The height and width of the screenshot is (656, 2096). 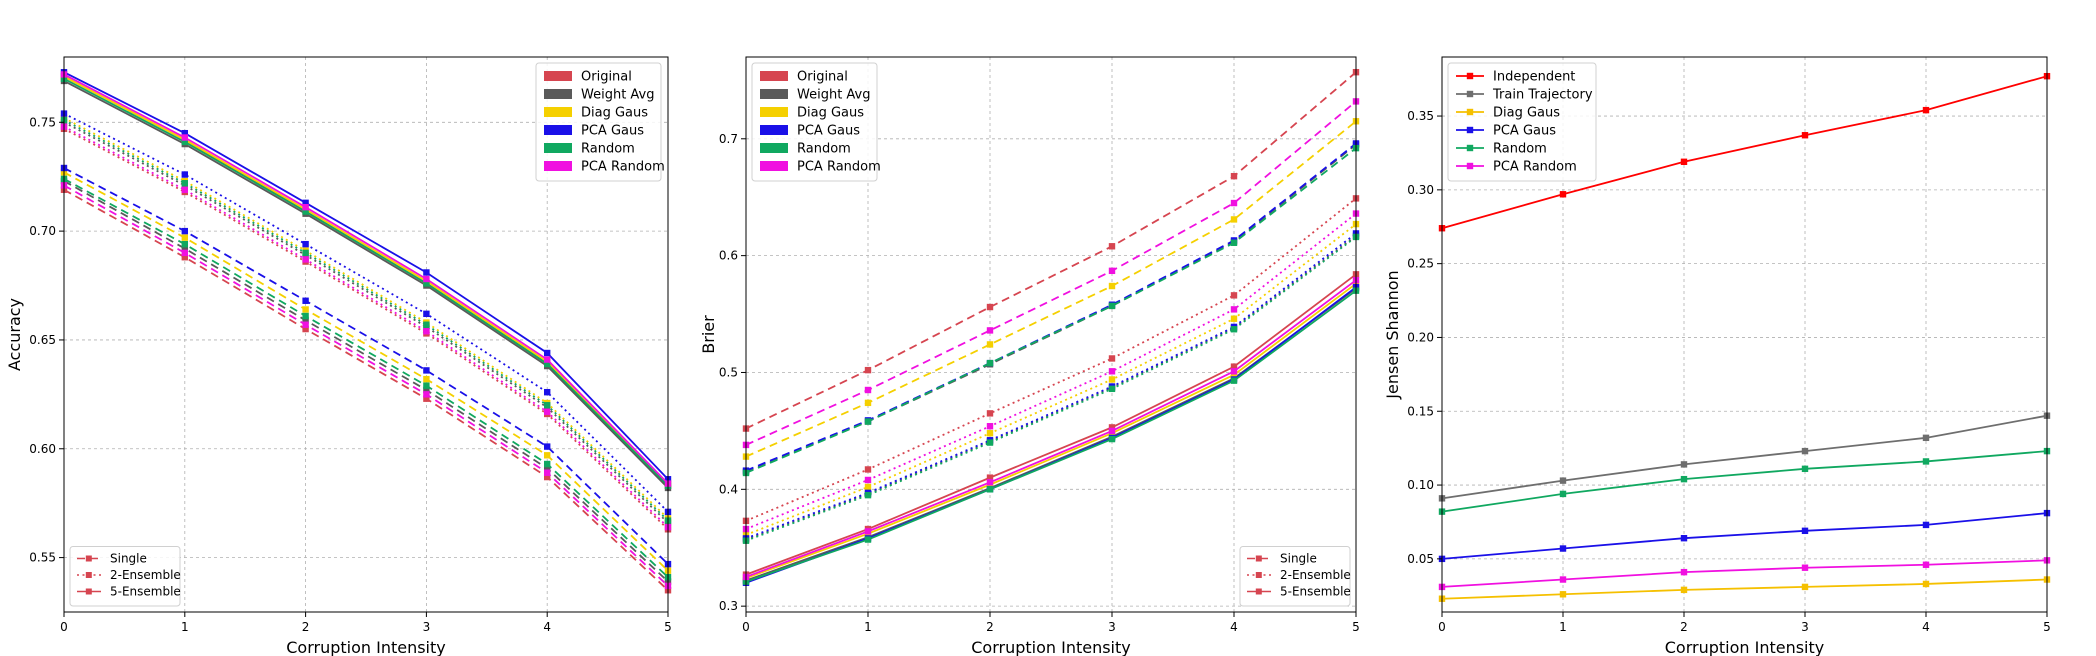 I want to click on legend-label-random: Random, so click(x=1520, y=149).